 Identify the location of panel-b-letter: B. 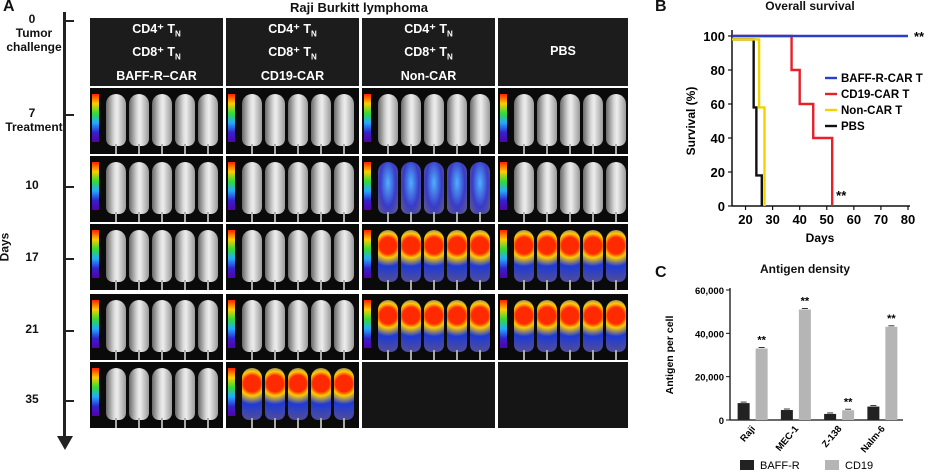
(661, 7).